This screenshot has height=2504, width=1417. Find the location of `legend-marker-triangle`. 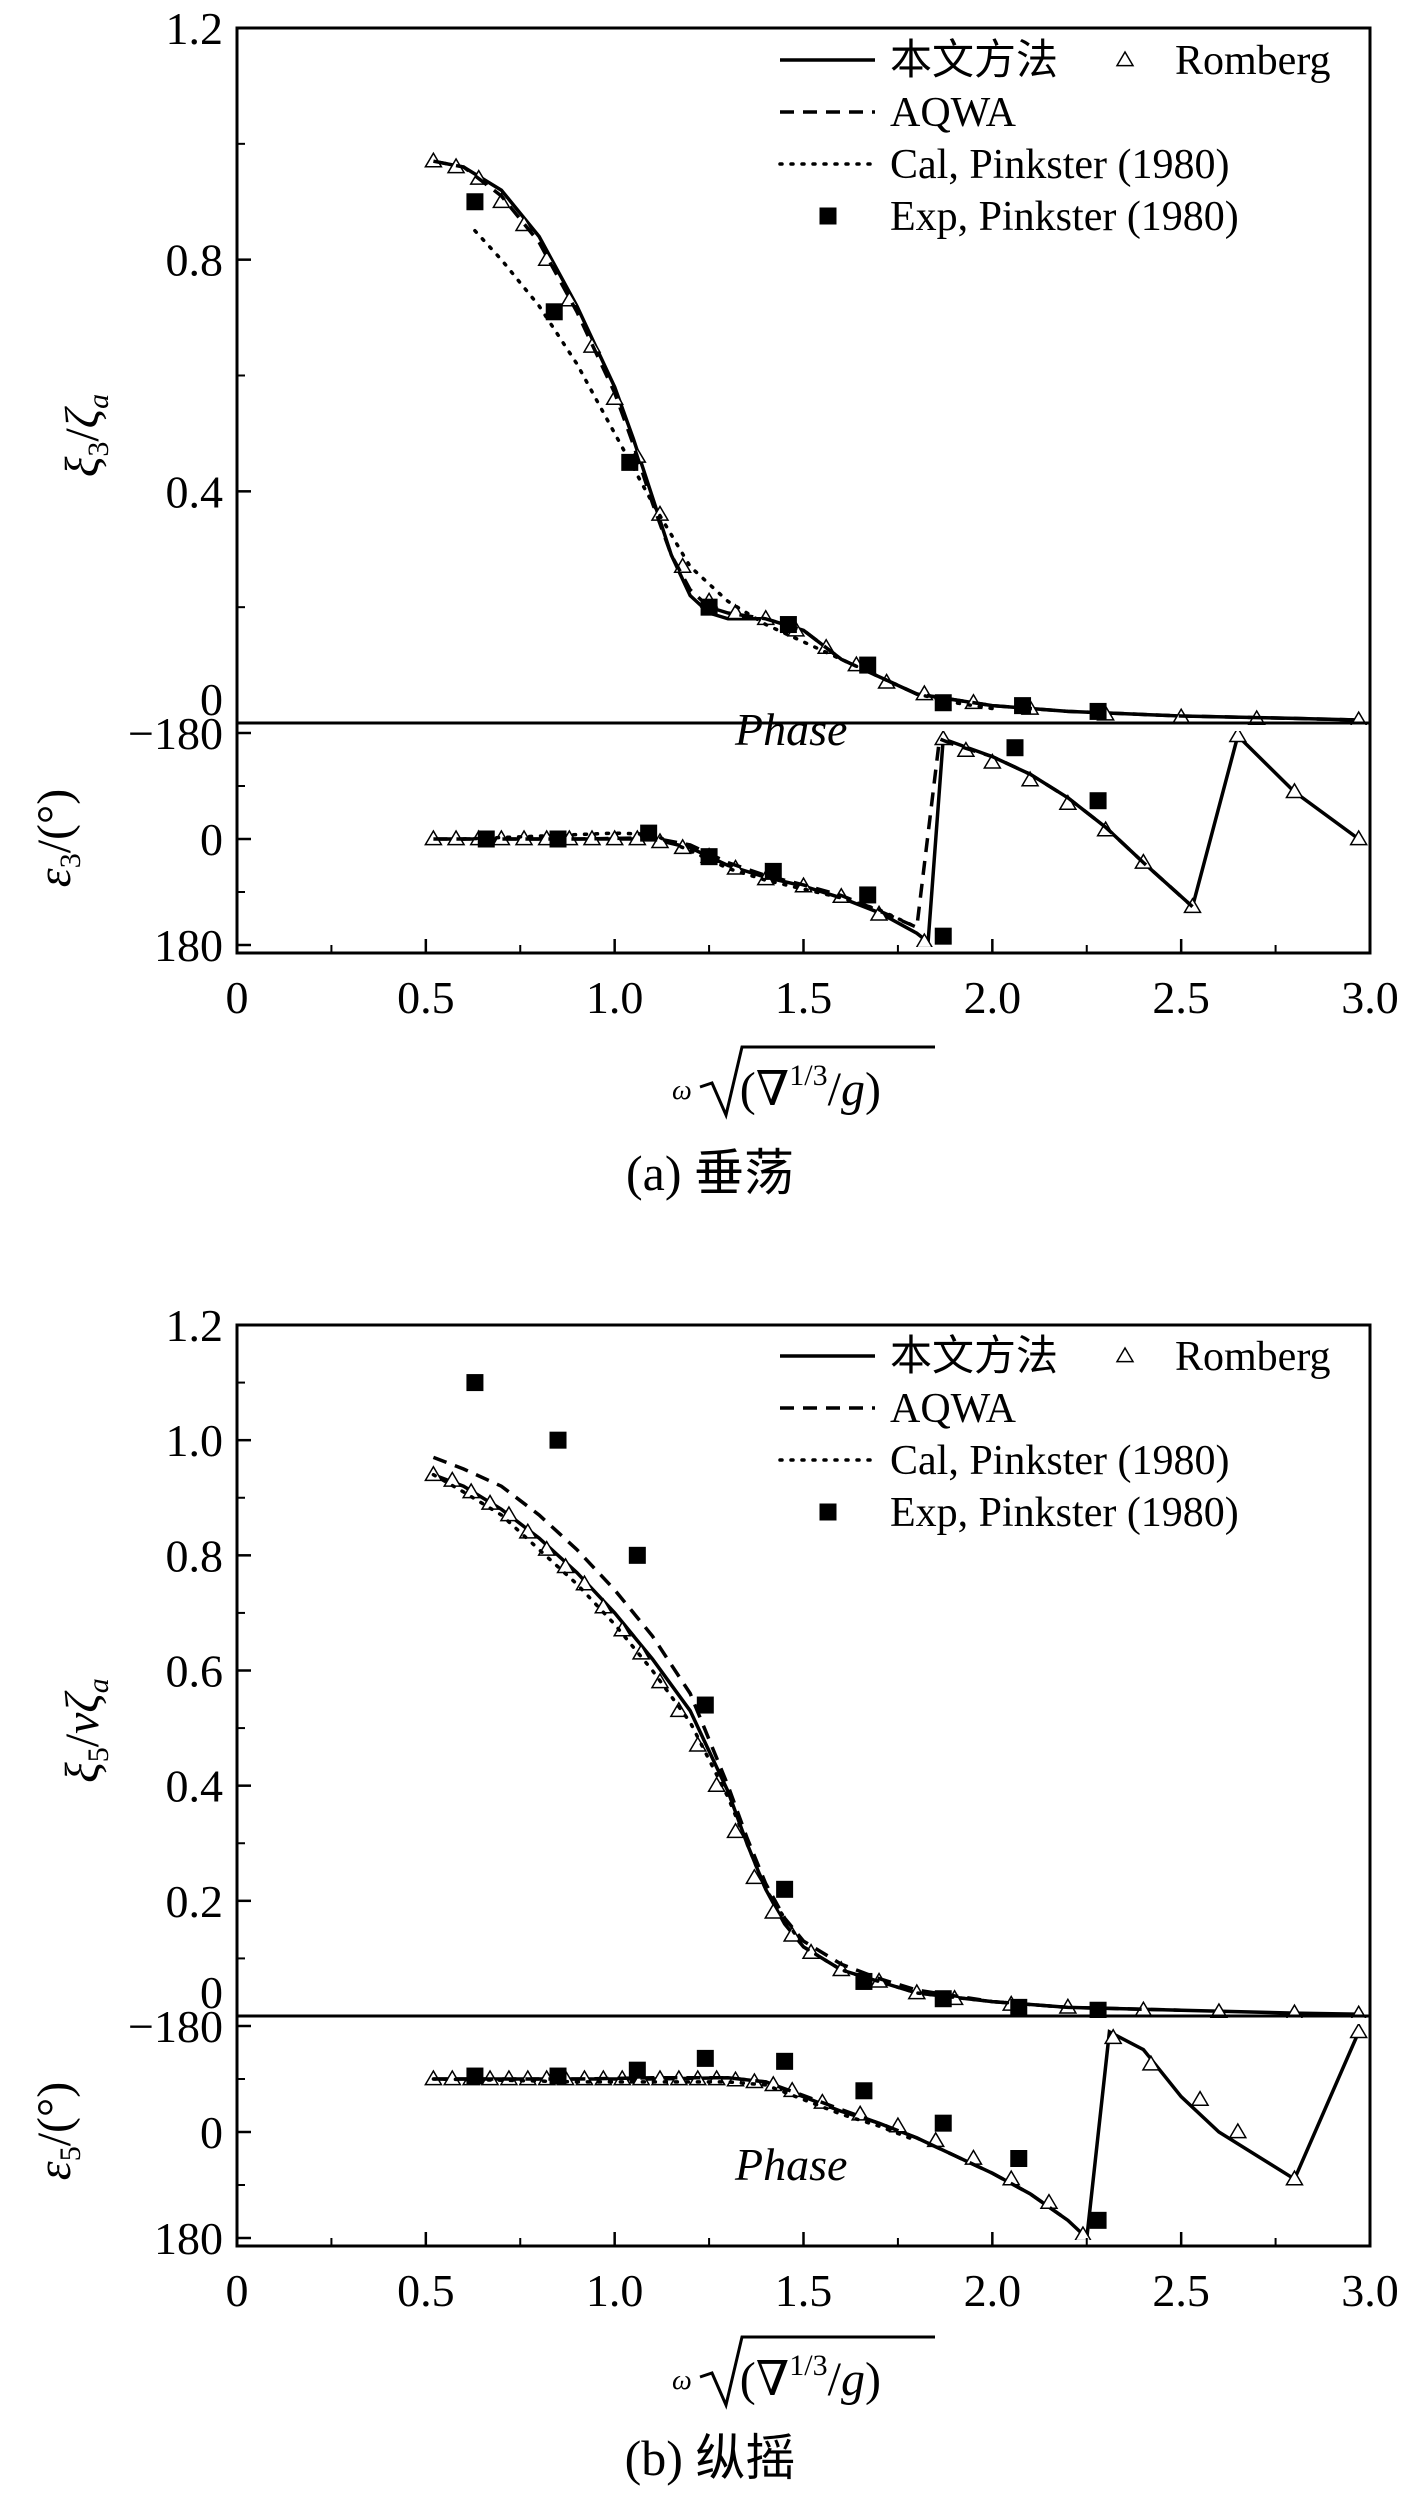

legend-marker-triangle is located at coordinates (1125, 58).